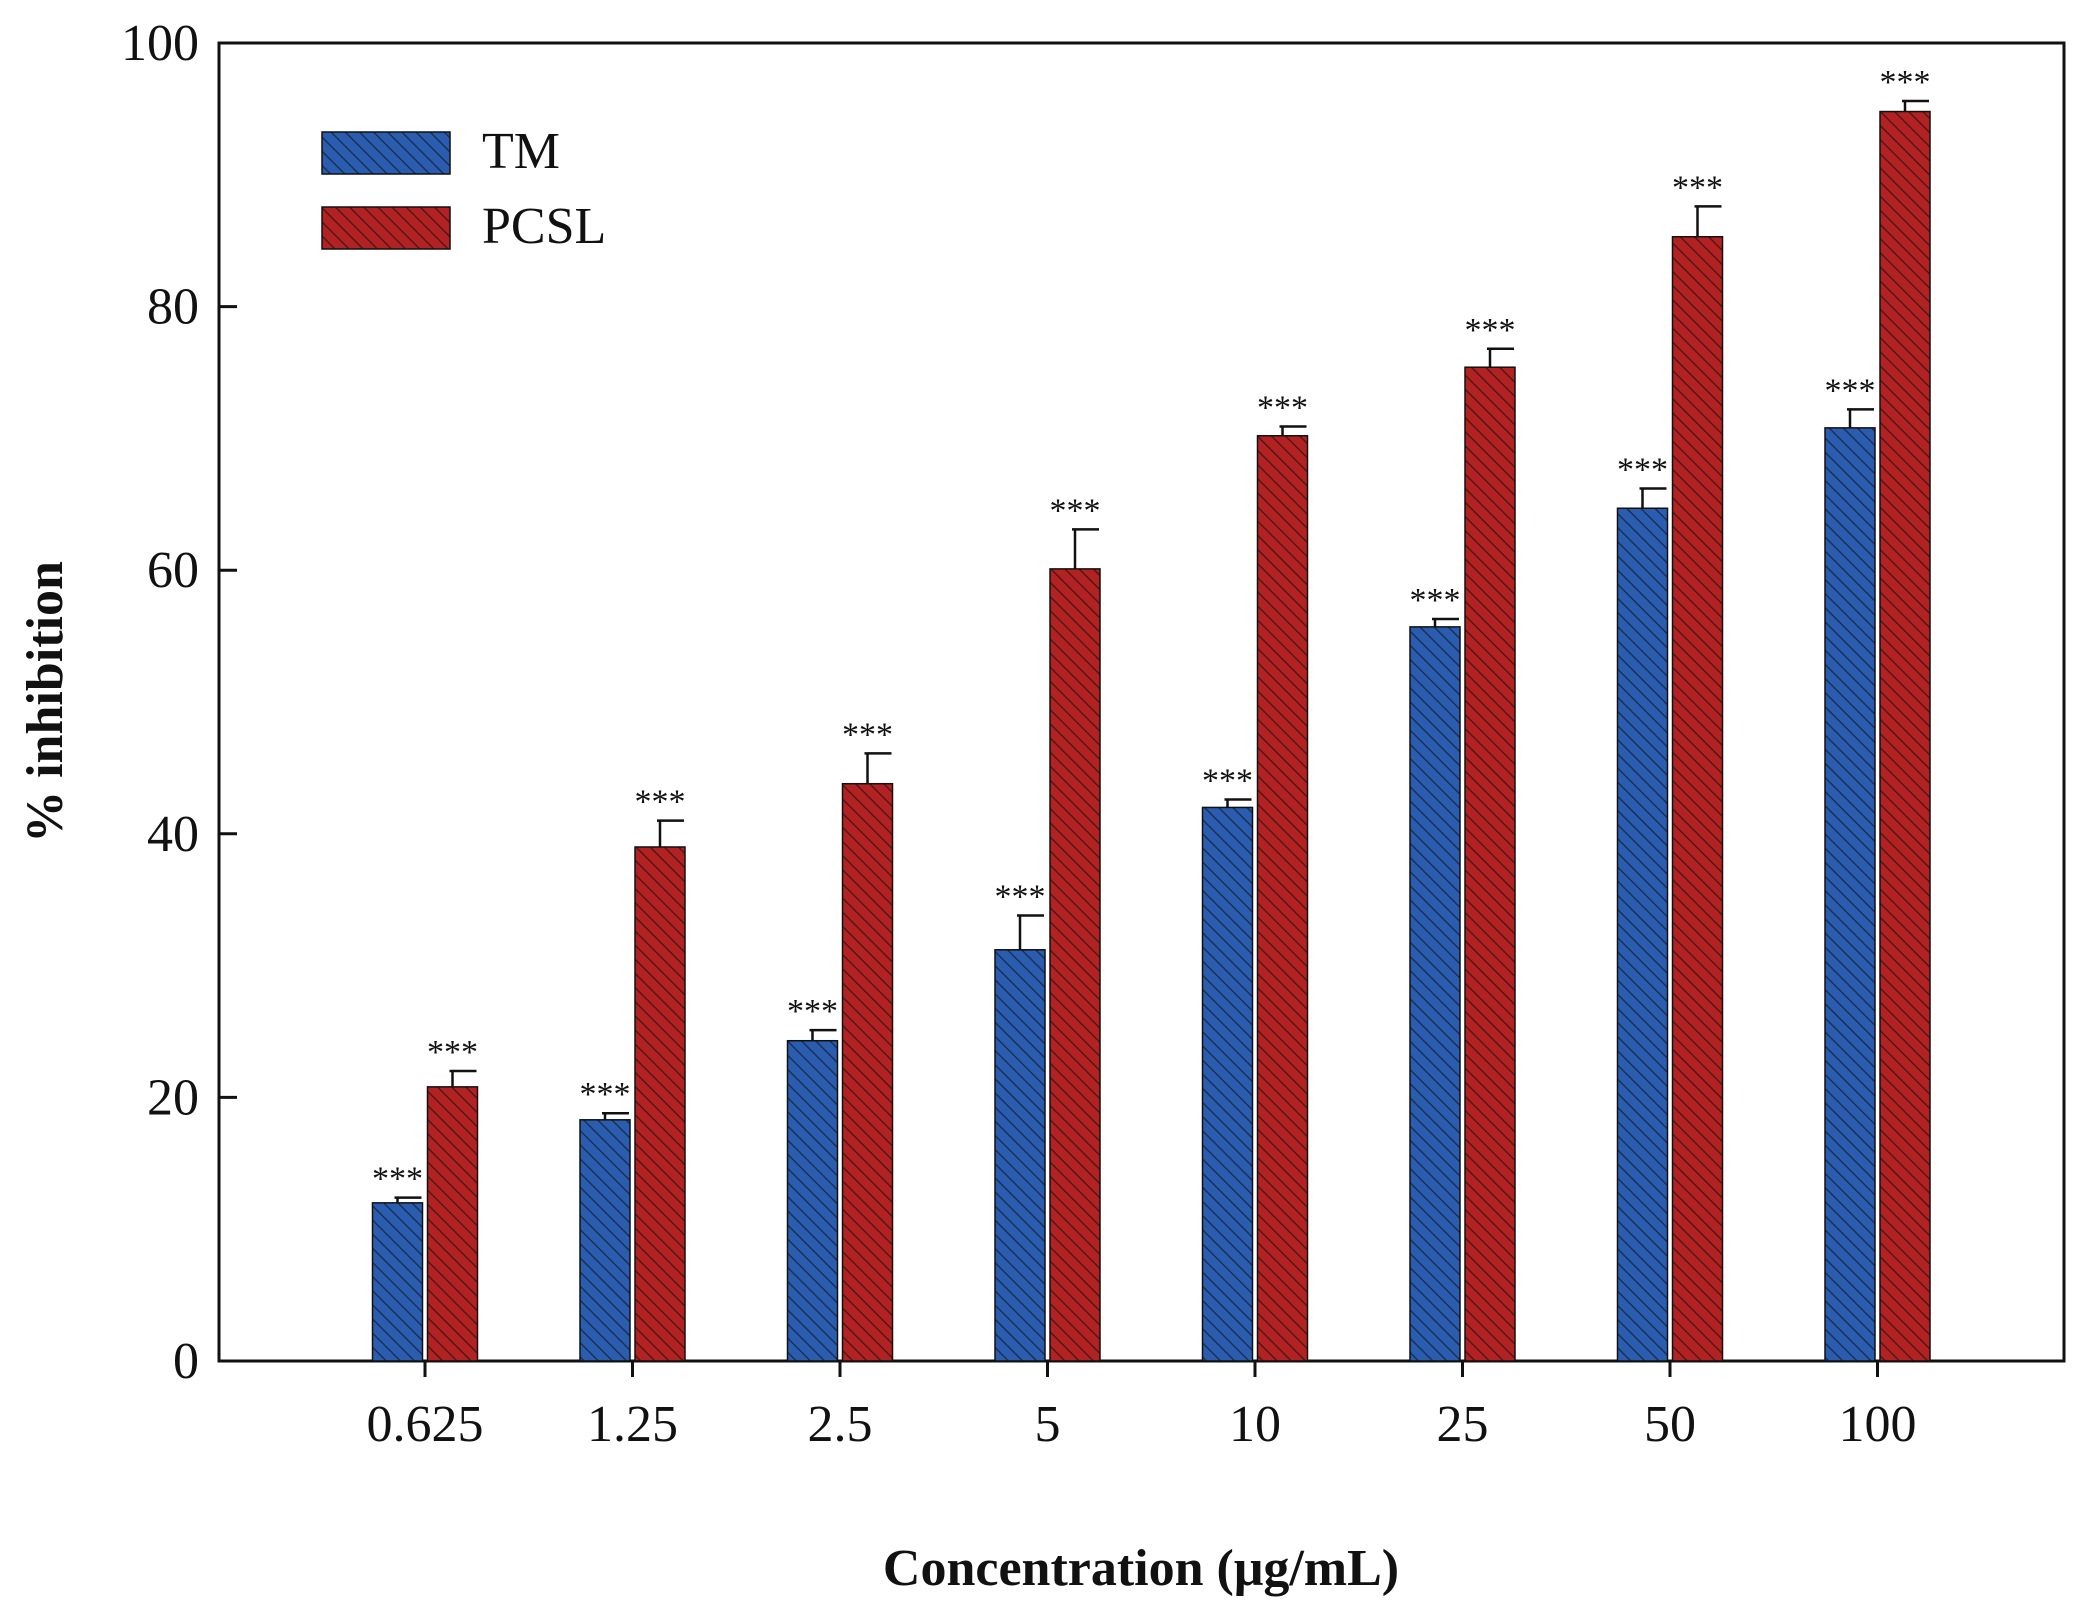 Image resolution: width=2088 pixels, height=1612 pixels. I want to click on y-tick-label: 0, so click(186, 1361).